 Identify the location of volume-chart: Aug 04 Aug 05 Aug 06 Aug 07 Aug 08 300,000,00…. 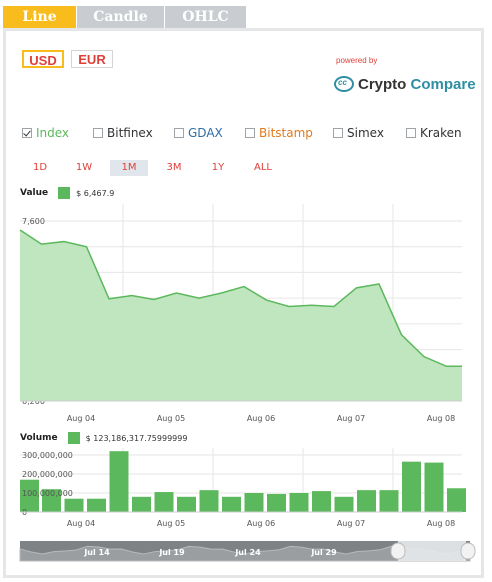
(252, 488).